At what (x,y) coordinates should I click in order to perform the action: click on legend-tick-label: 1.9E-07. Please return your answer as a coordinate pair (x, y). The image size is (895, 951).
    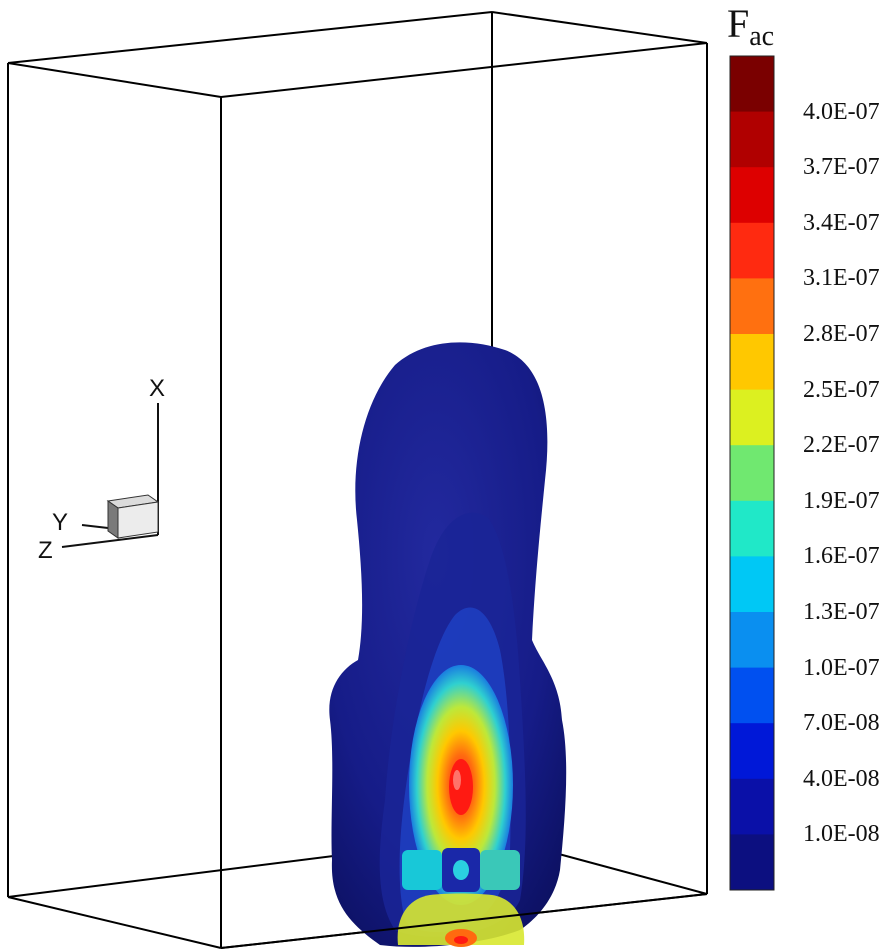
    Looking at the image, I should click on (841, 500).